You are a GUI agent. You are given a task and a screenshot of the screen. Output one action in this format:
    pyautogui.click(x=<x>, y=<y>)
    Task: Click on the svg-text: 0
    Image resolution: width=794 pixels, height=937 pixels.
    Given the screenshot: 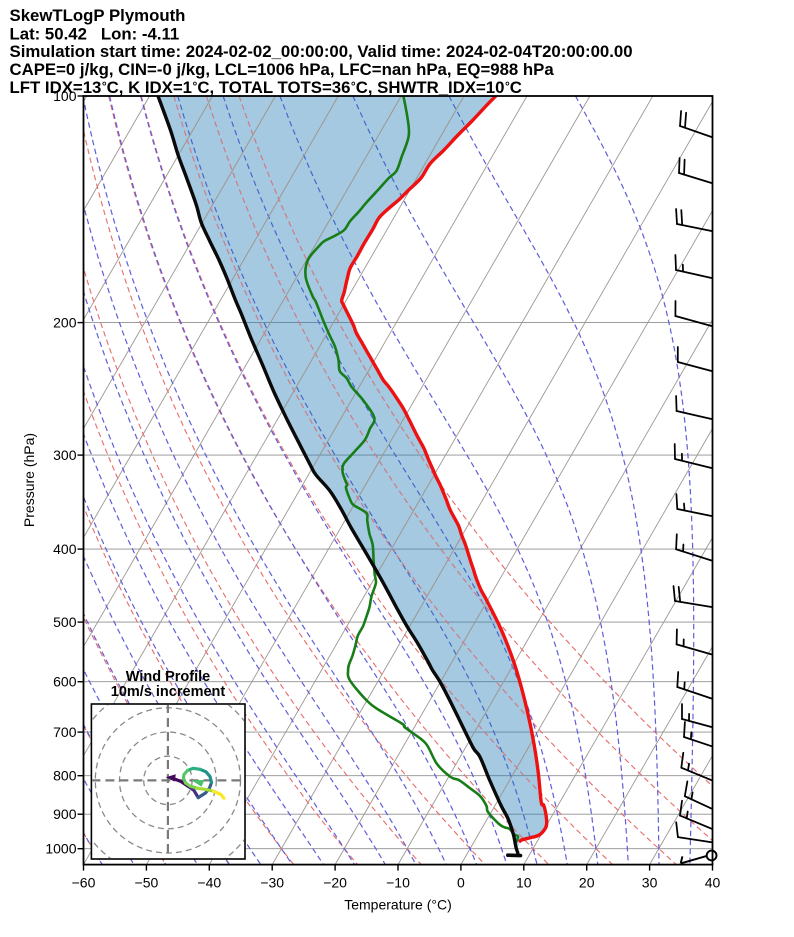 What is the action you would take?
    pyautogui.click(x=461, y=883)
    